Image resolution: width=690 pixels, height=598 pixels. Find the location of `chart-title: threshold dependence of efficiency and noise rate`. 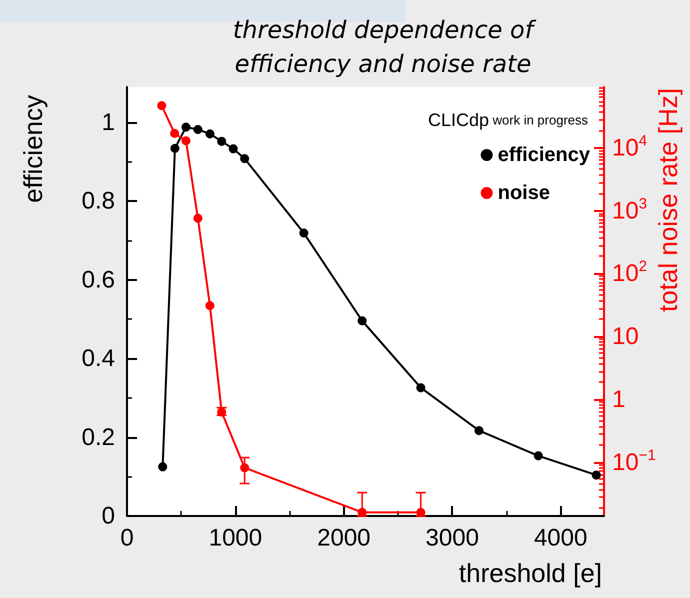

chart-title: threshold dependence of efficiency and noise rate is located at coordinates (384, 47).